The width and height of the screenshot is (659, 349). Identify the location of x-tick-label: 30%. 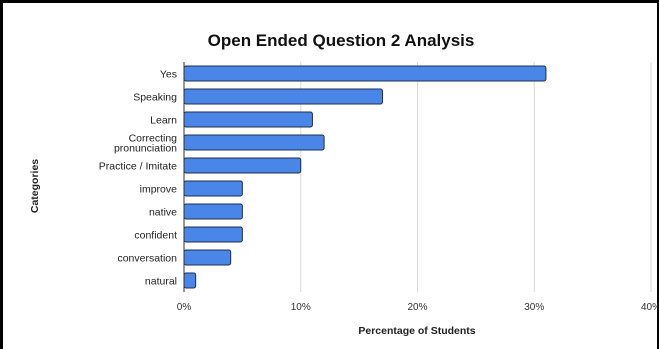
(534, 307).